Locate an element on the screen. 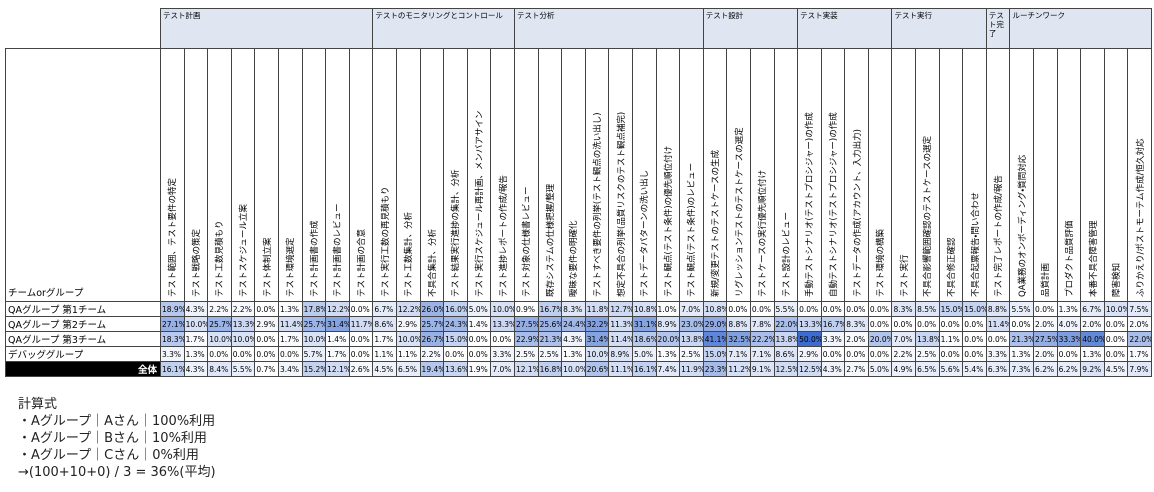  column-label: 品質計画 is located at coordinates (1046, 279).